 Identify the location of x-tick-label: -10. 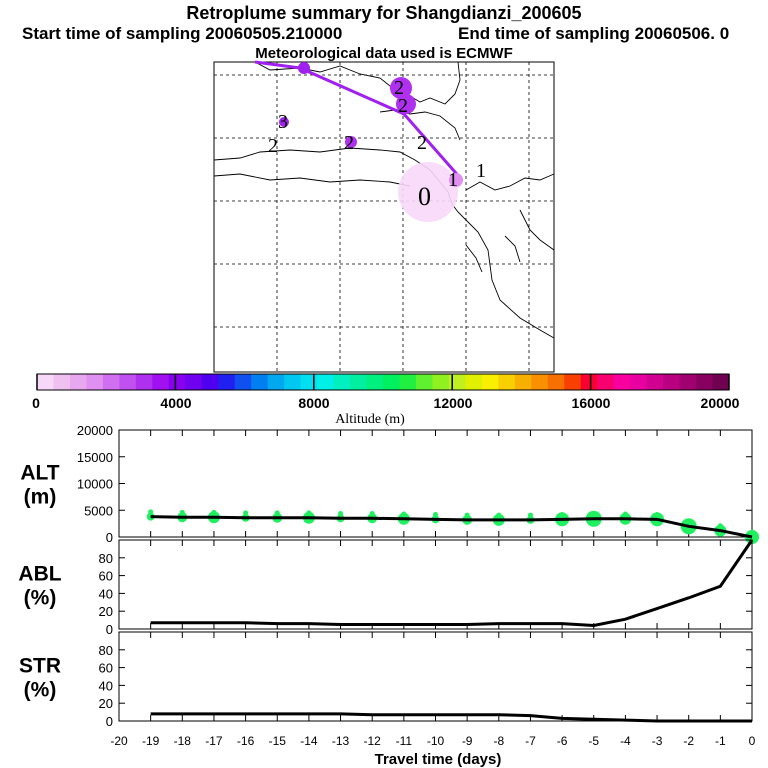
(436, 741).